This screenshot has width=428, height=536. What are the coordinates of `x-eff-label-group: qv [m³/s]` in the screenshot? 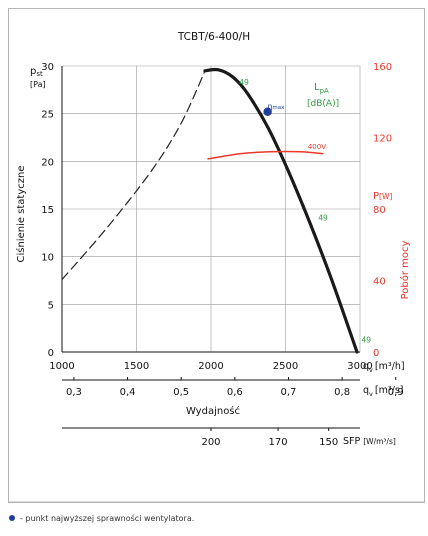 It's located at (383, 391).